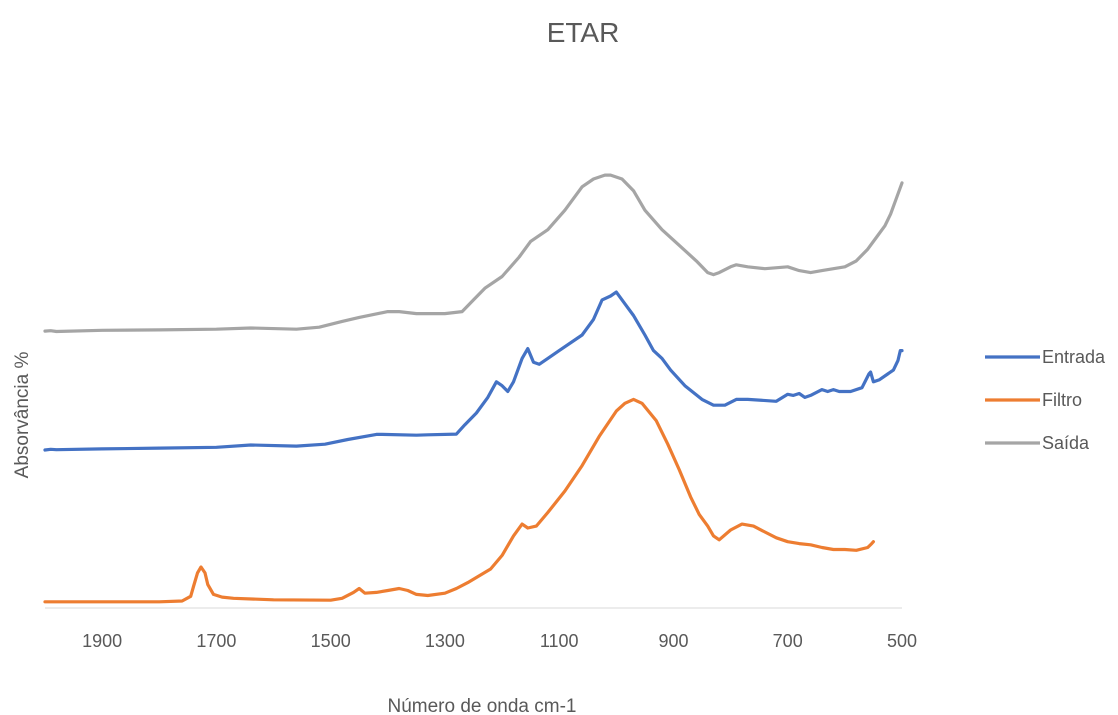 The height and width of the screenshot is (715, 1118). Describe the element at coordinates (481, 705) in the screenshot. I see `x-axis-title: Número de onda cm-1` at that location.